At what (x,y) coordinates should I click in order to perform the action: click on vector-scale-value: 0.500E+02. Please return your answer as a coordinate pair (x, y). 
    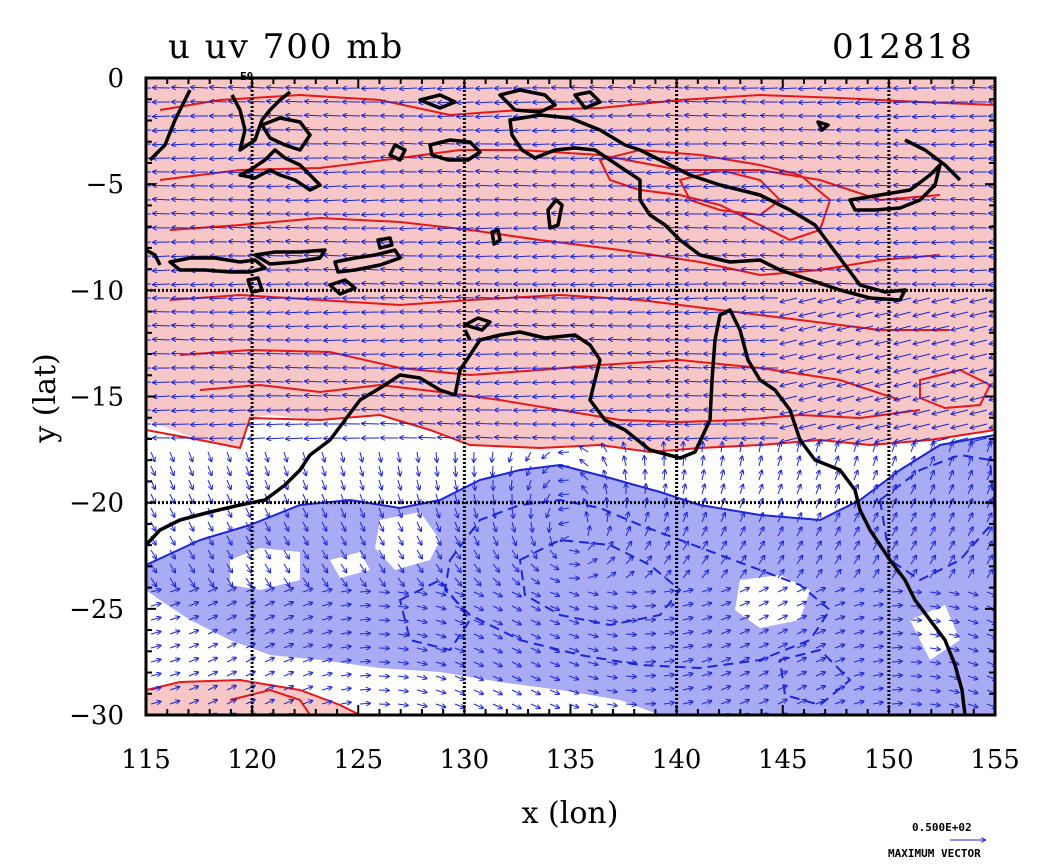
    Looking at the image, I should click on (942, 827).